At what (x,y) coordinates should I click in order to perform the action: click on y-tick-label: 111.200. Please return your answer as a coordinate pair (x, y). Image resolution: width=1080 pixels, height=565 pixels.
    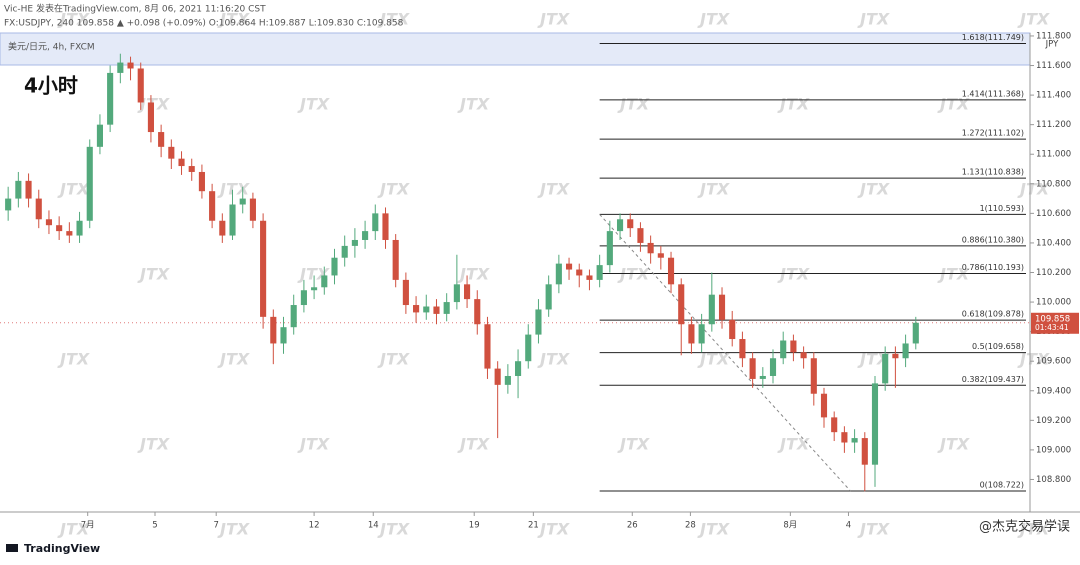
    Looking at the image, I should click on (1053, 125).